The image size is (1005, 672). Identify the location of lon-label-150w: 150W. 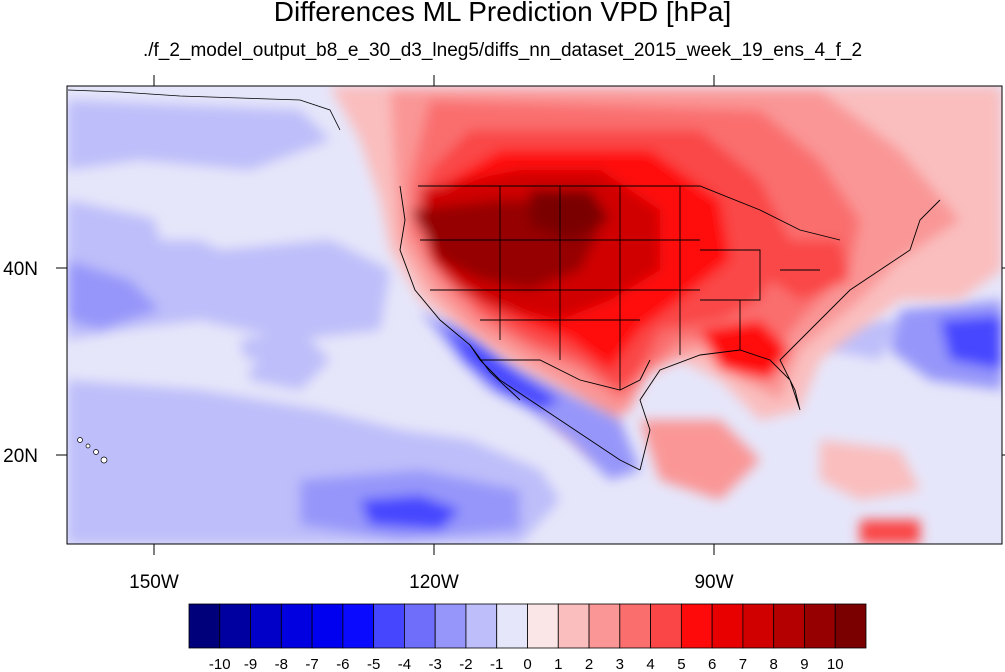
(154, 582).